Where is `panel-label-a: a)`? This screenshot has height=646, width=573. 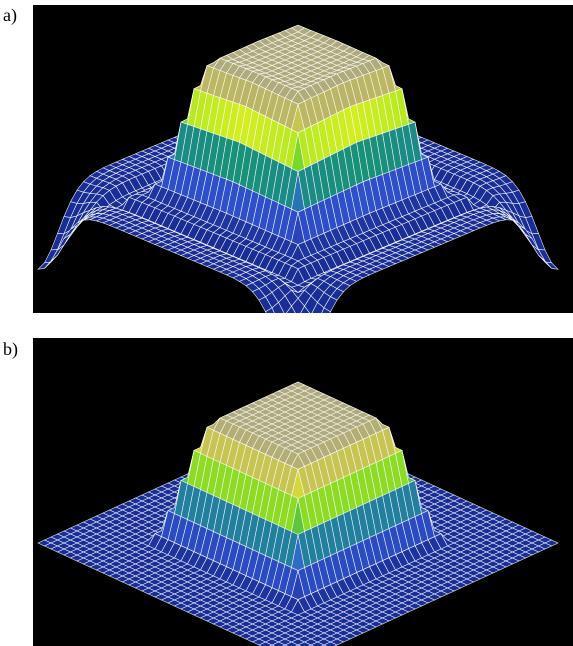 panel-label-a: a) is located at coordinates (10, 15).